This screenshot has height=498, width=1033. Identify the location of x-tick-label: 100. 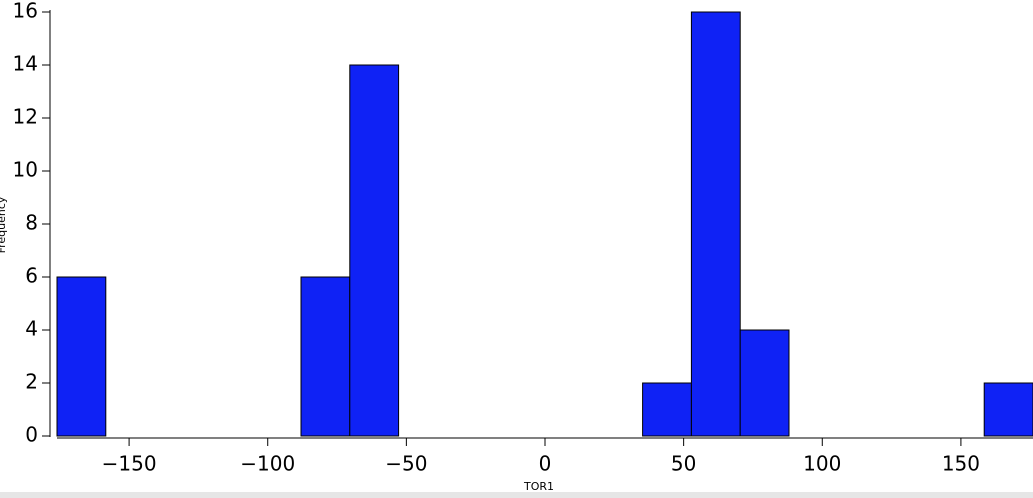
(822, 464).